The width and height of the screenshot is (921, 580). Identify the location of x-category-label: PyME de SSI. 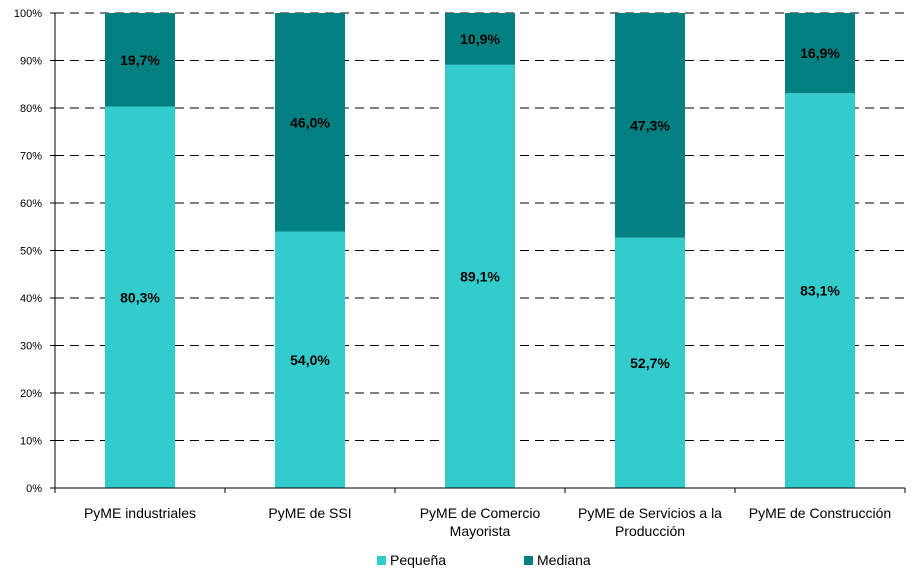
(309, 513).